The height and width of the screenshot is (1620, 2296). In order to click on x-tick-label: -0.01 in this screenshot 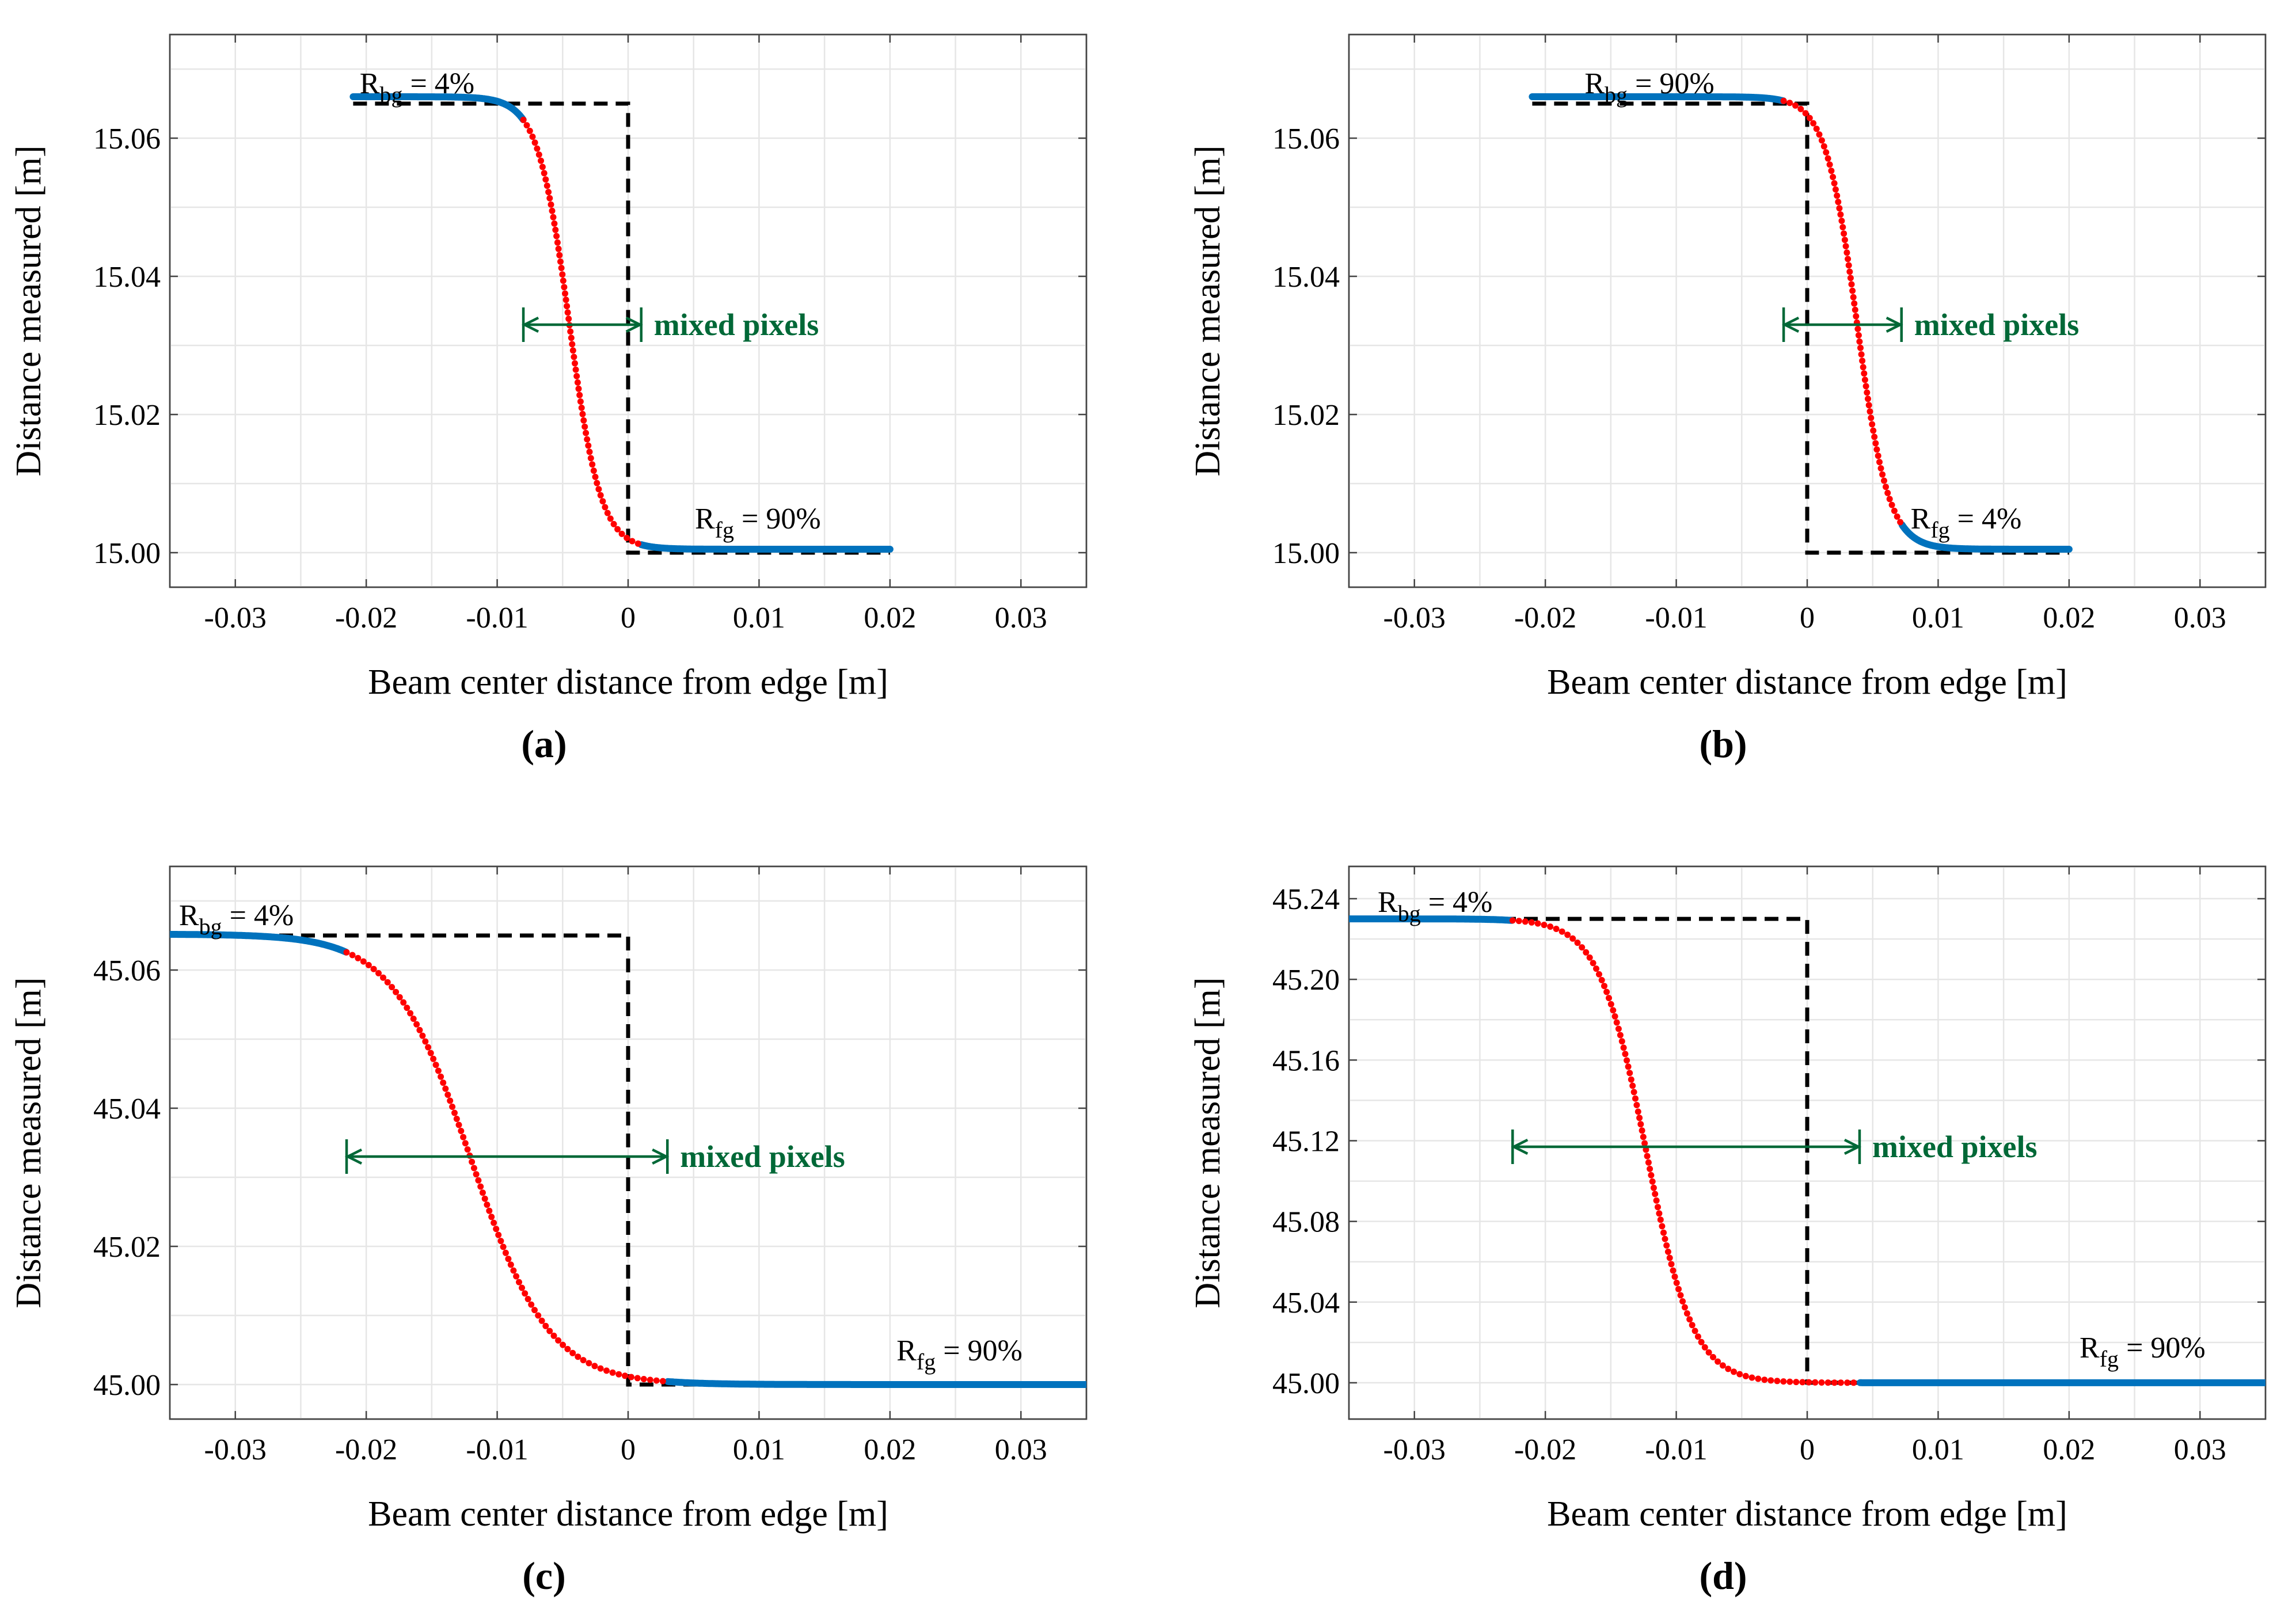, I will do `click(497, 618)`.